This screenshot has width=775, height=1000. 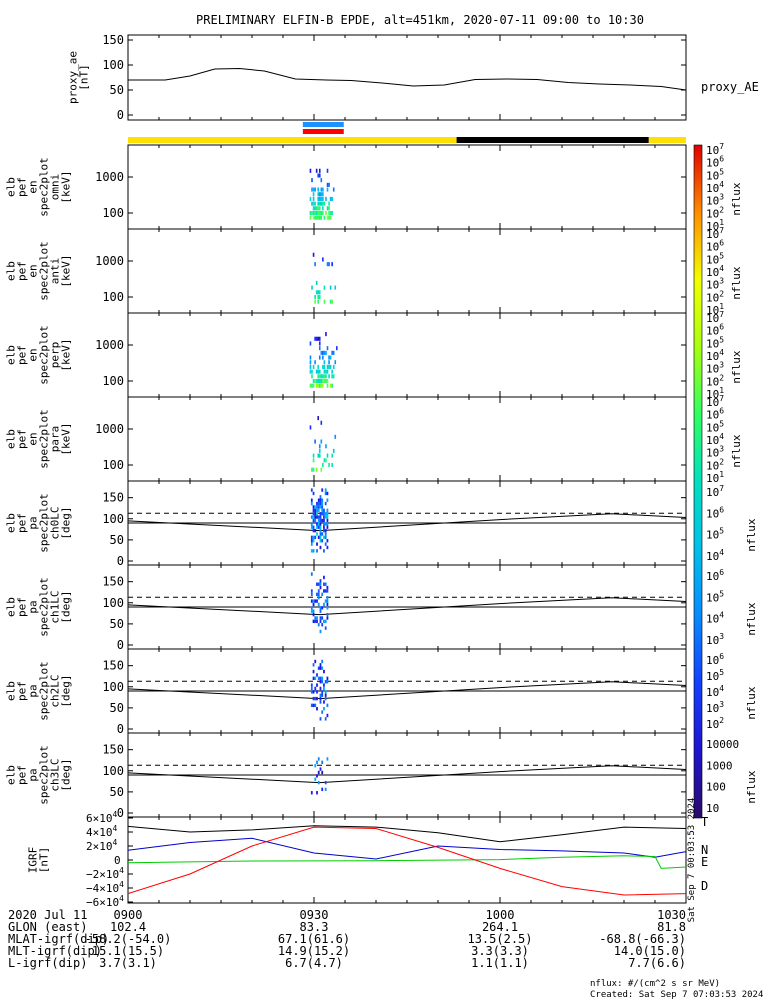 What do you see at coordinates (657, 963) in the screenshot?
I see `ephemeris-value: 7.7(6.6)` at bounding box center [657, 963].